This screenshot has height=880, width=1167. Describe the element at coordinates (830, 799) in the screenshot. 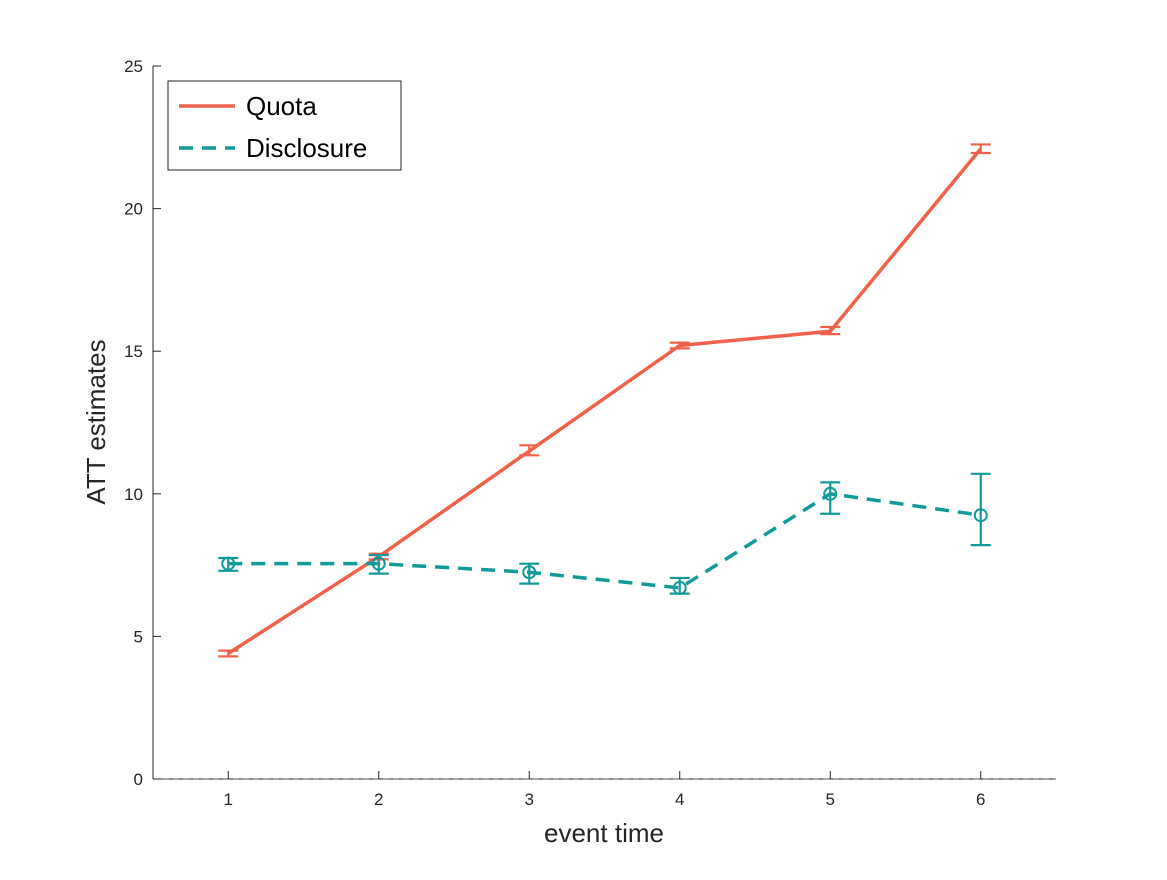

I see `x-tick-label: 5` at that location.